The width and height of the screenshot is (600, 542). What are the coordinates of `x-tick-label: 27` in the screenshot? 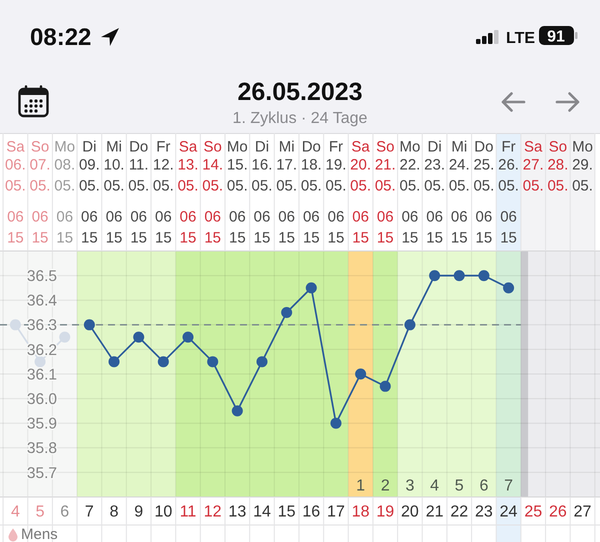 It's located at (583, 512).